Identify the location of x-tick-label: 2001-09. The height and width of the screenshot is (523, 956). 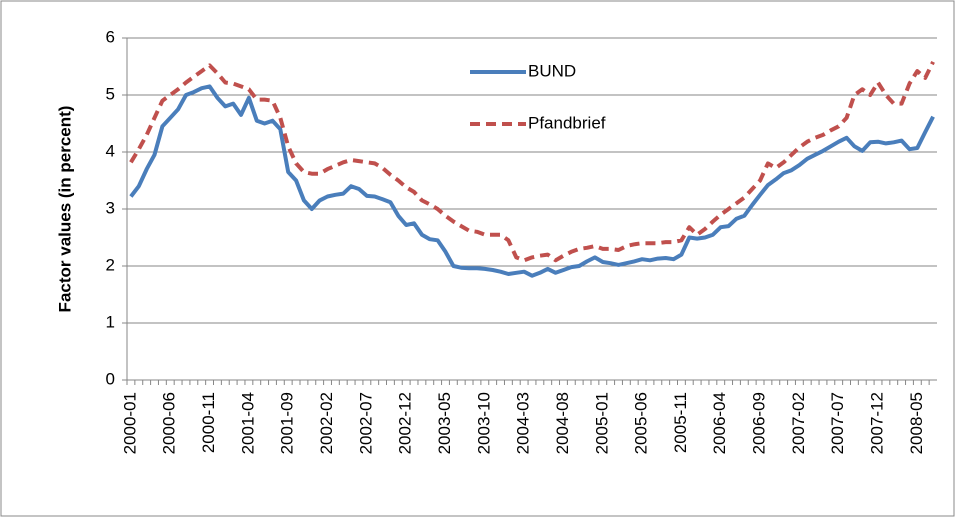
(287, 423).